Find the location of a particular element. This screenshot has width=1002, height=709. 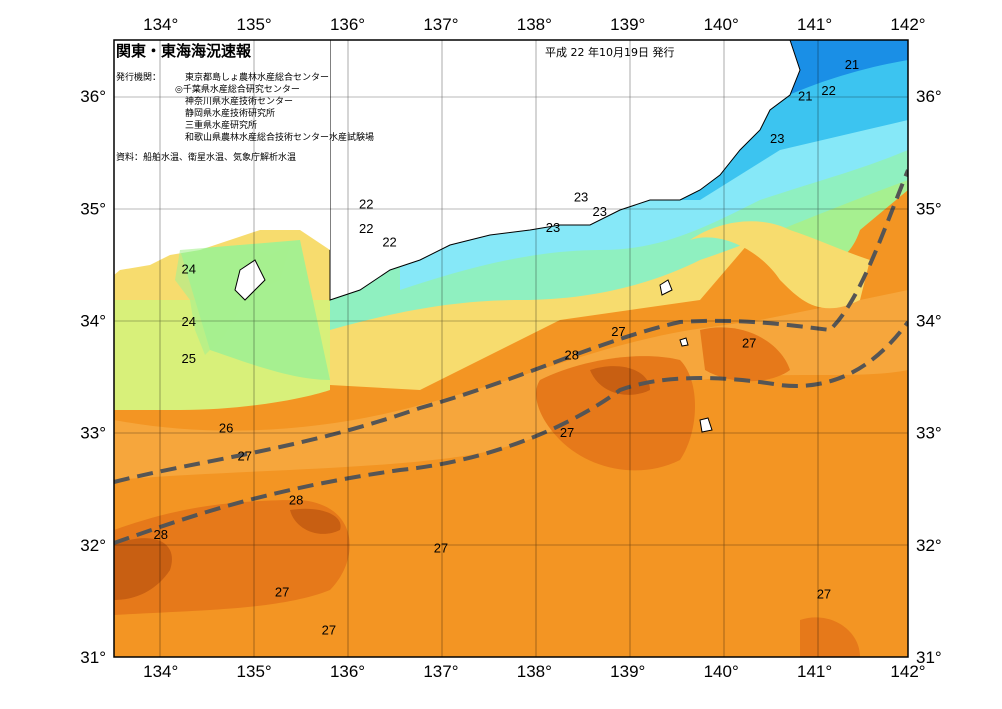

top-lon-tick: 136° is located at coordinates (347, 24).